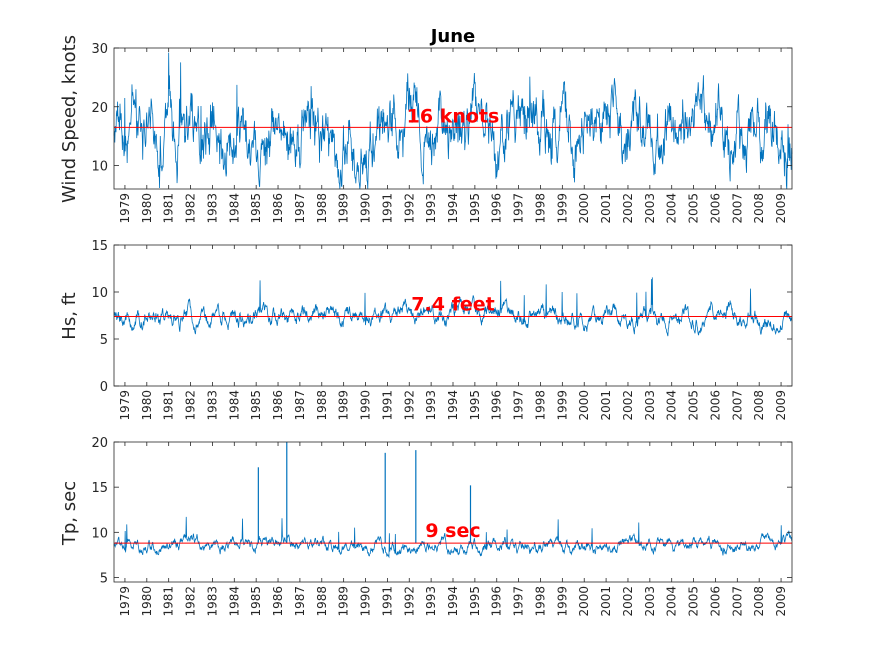 This screenshot has height=656, width=875. Describe the element at coordinates (452, 531) in the screenshot. I see `mean-annotation: 9 sec` at that location.